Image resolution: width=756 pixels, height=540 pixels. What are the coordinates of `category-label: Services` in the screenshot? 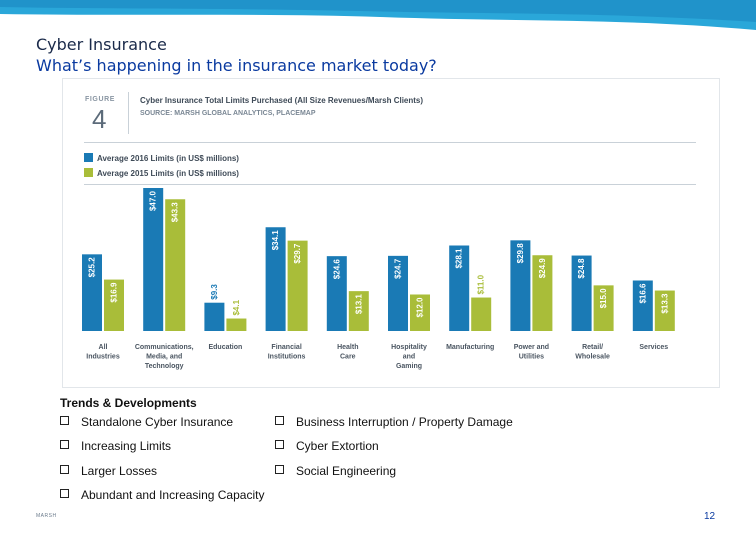 It's located at (653, 347).